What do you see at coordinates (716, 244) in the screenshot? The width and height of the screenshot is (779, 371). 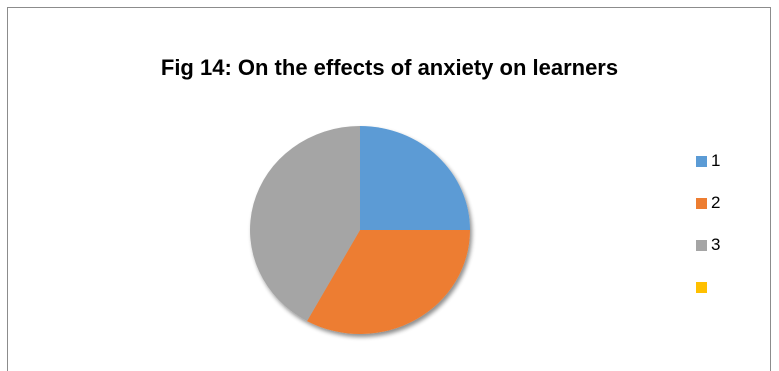 I see `legend-label: 3` at bounding box center [716, 244].